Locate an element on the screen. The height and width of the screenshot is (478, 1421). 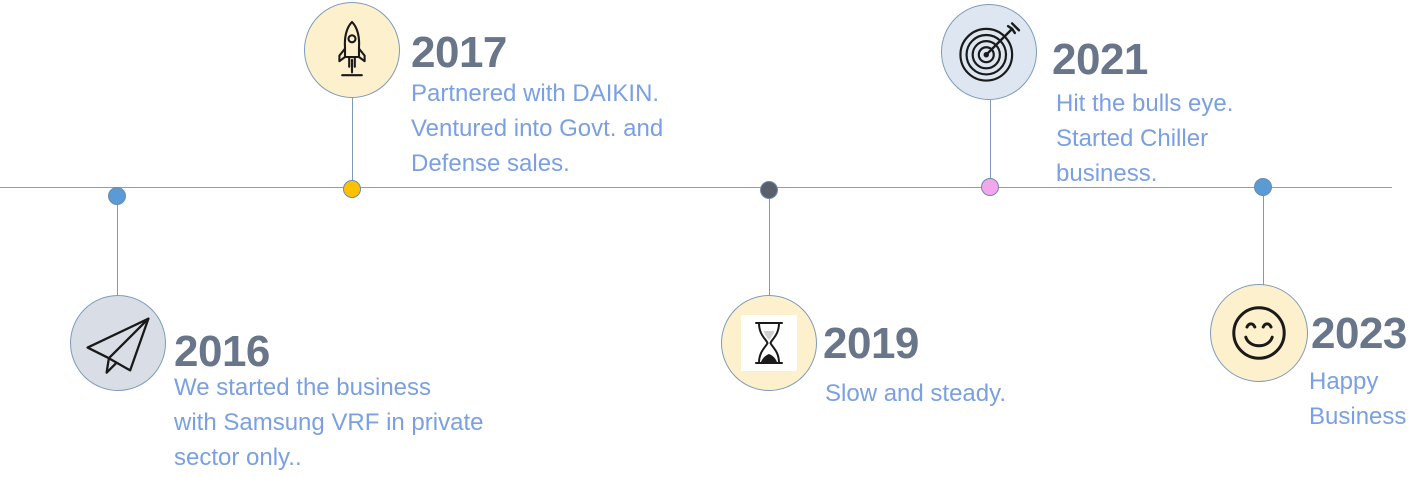
description-line: Ventured into Govt. and is located at coordinates (537, 128).